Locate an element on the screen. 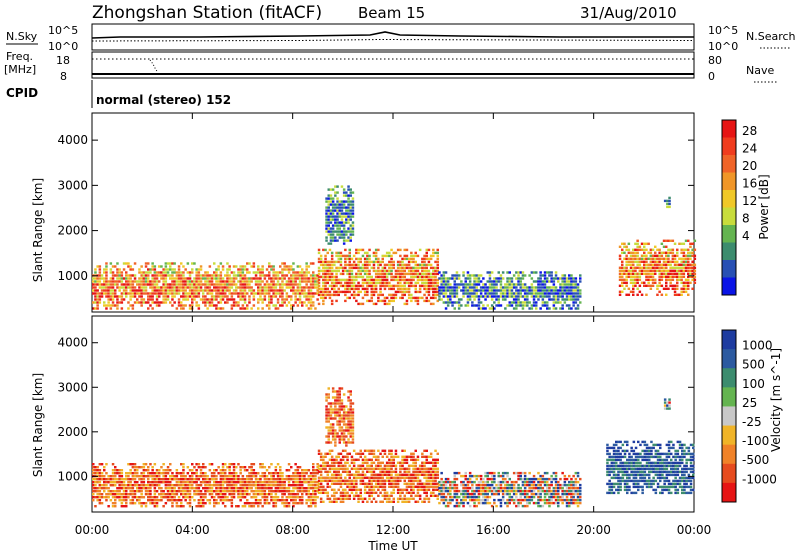  echo-region is located at coordinates (340, 417).